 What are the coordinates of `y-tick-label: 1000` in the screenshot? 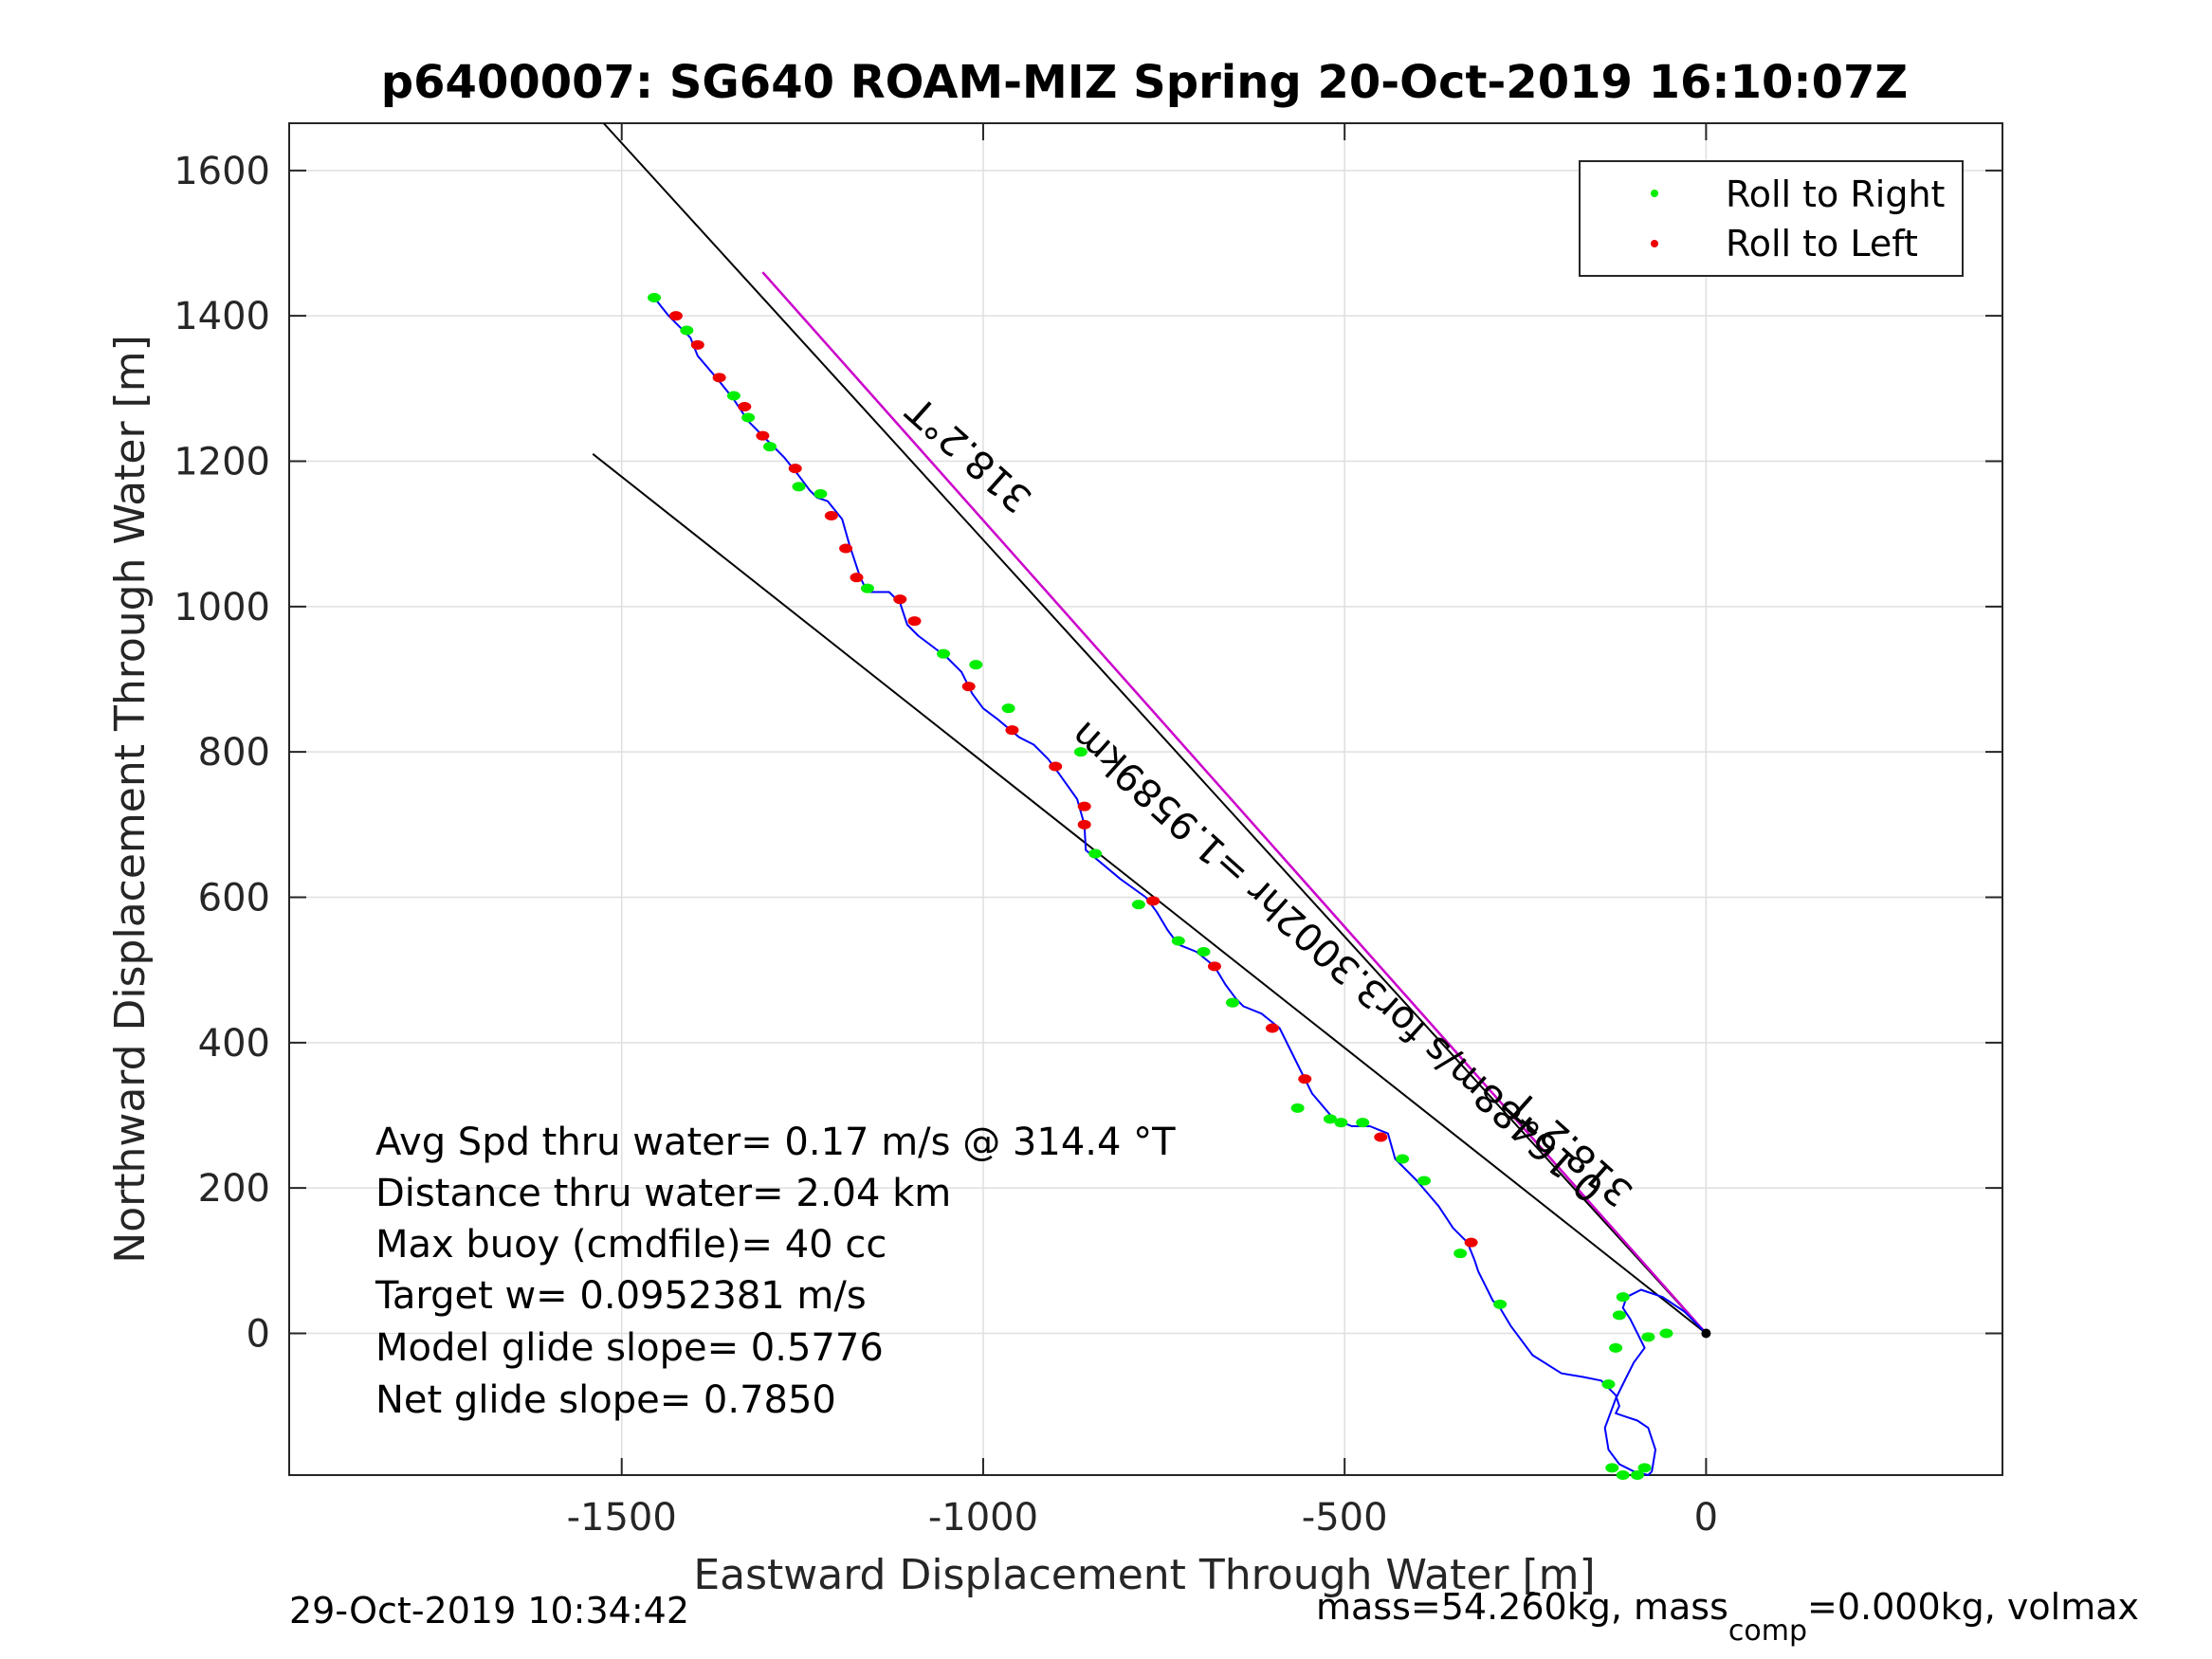 It's located at (222, 607).